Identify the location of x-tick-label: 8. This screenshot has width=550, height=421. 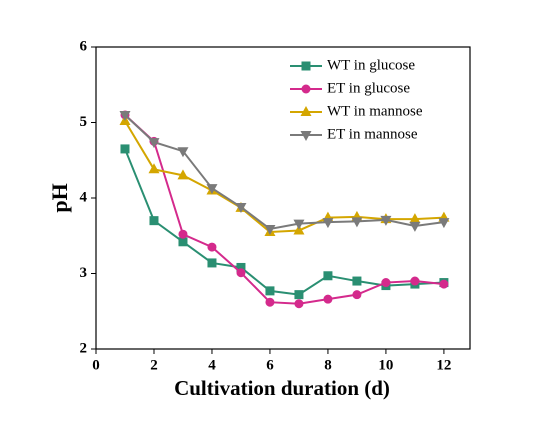
(328, 365).